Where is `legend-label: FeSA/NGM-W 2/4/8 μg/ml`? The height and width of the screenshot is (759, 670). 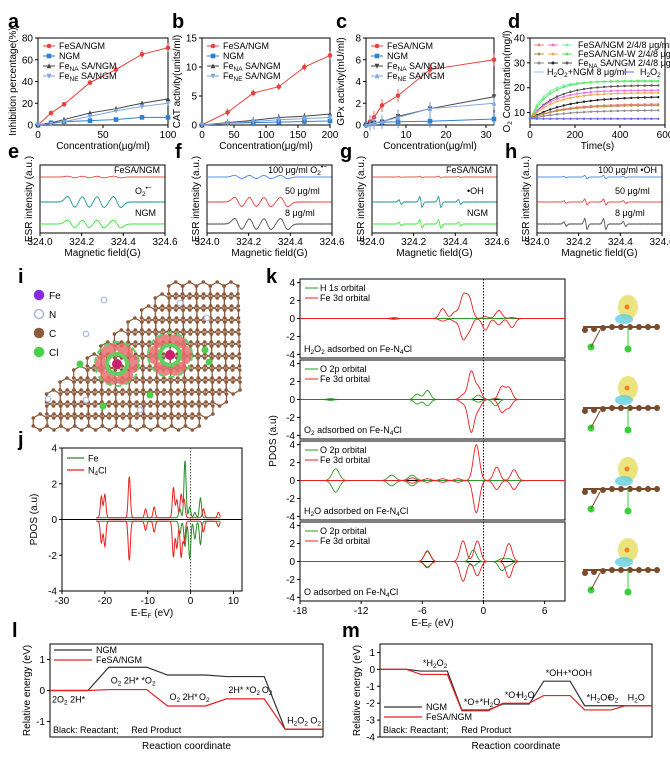 legend-label: FeSA/NGM-W 2/4/8 μg/ml is located at coordinates (624, 54).